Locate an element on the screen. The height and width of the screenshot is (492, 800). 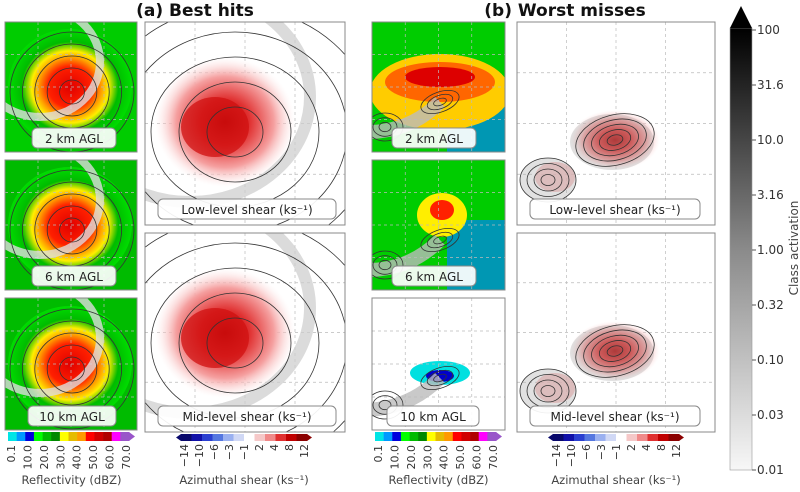
shear-tick: −10 is located at coordinates (571, 455).